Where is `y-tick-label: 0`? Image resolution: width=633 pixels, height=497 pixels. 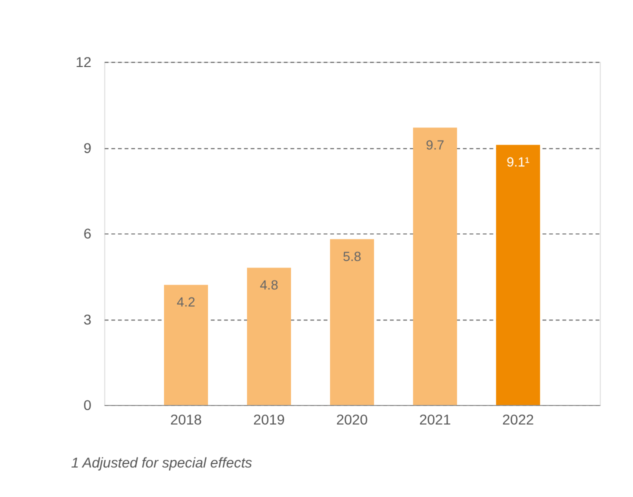 y-tick-label: 0 is located at coordinates (88, 406).